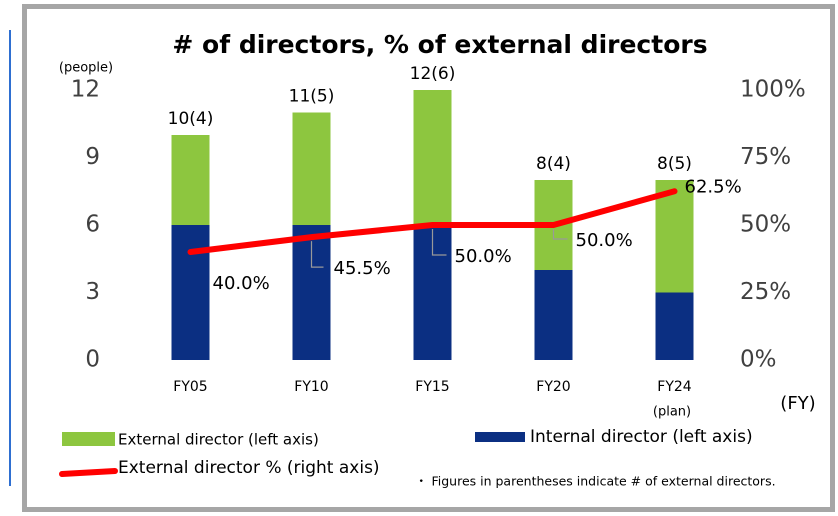  I want to click on line, so click(432, 221).